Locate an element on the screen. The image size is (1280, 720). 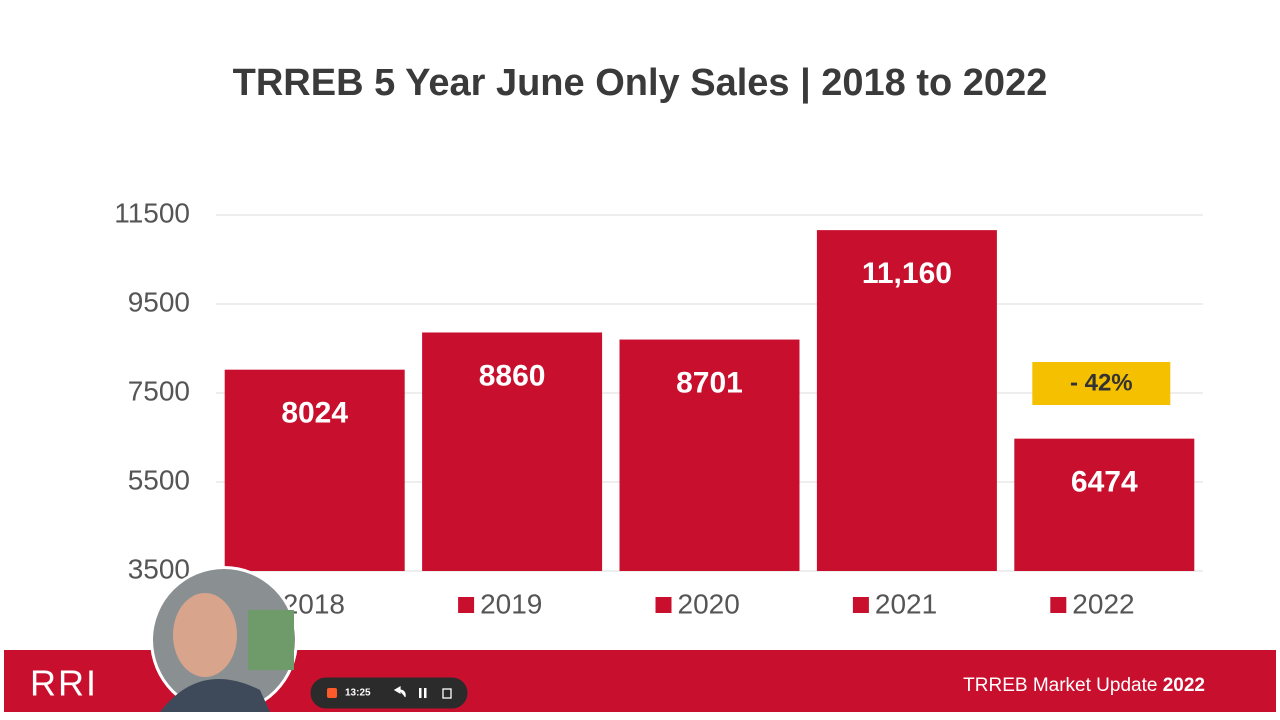
legend-label: 2020 is located at coordinates (709, 603).